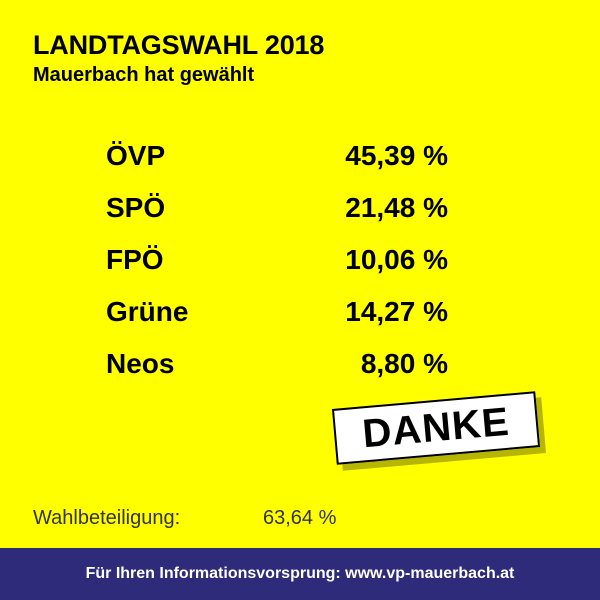 The image size is (600, 600). Describe the element at coordinates (136, 155) in the screenshot. I see `party-name: ÖVP` at that location.